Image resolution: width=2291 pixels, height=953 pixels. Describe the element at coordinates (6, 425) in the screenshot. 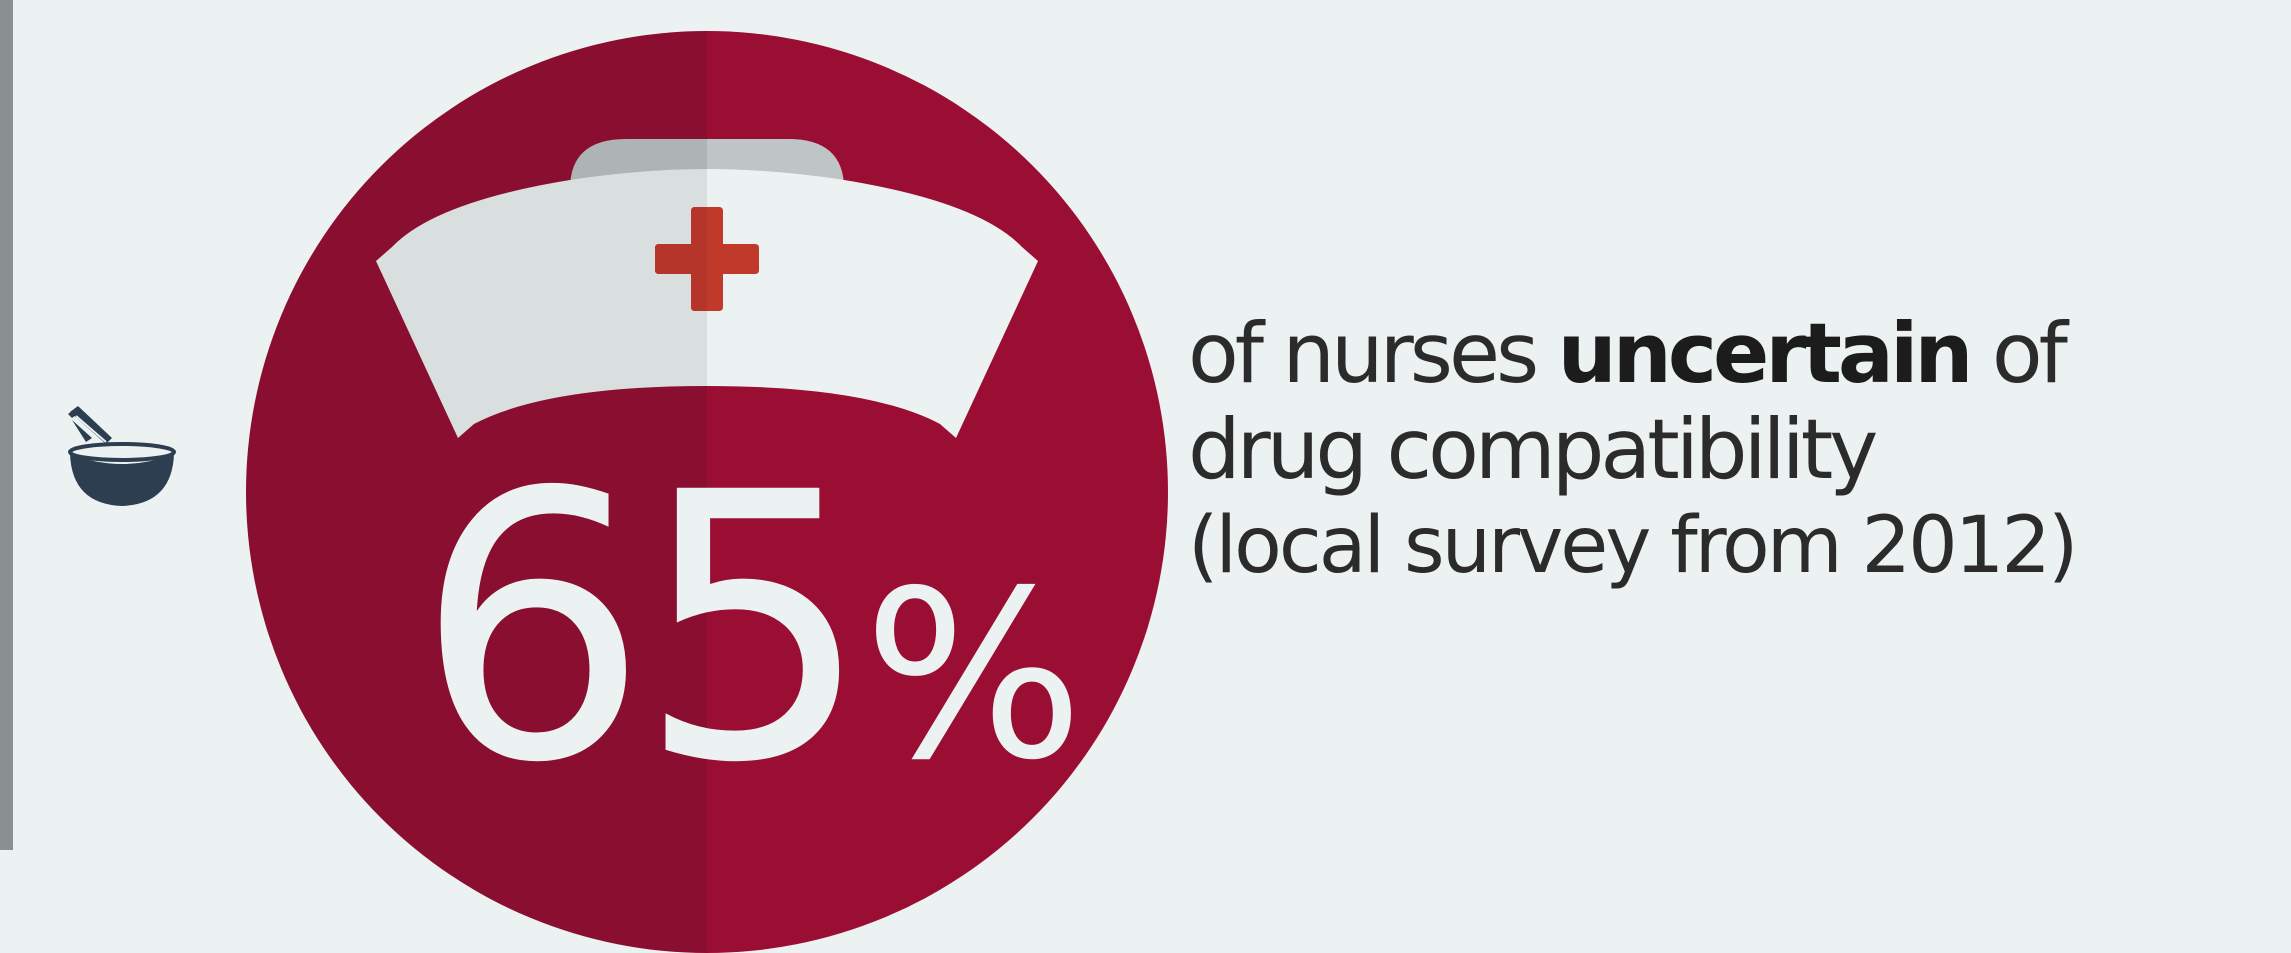

I see `left-edge-strip` at that location.